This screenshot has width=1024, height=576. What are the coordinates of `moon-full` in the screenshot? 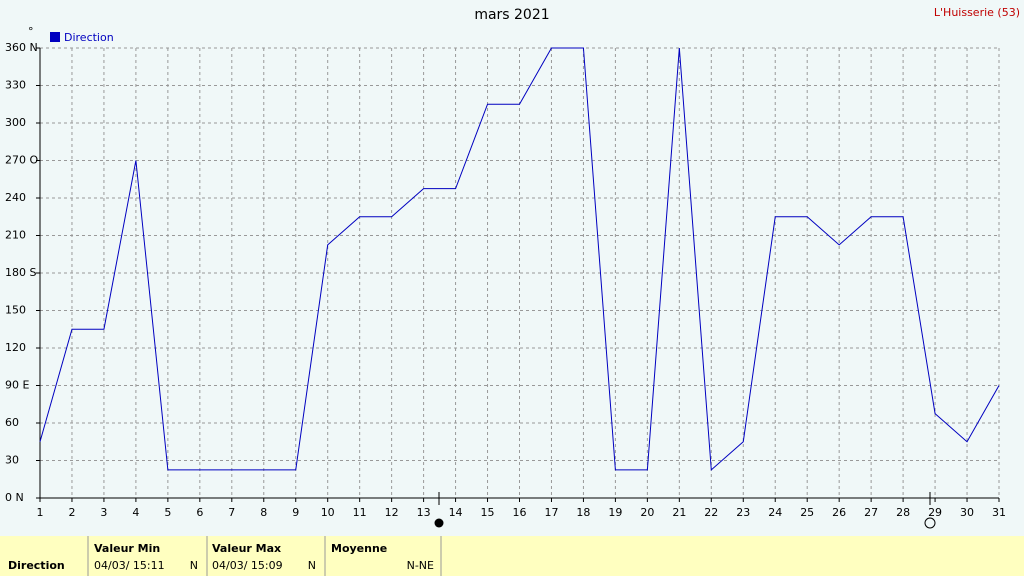 It's located at (439, 523).